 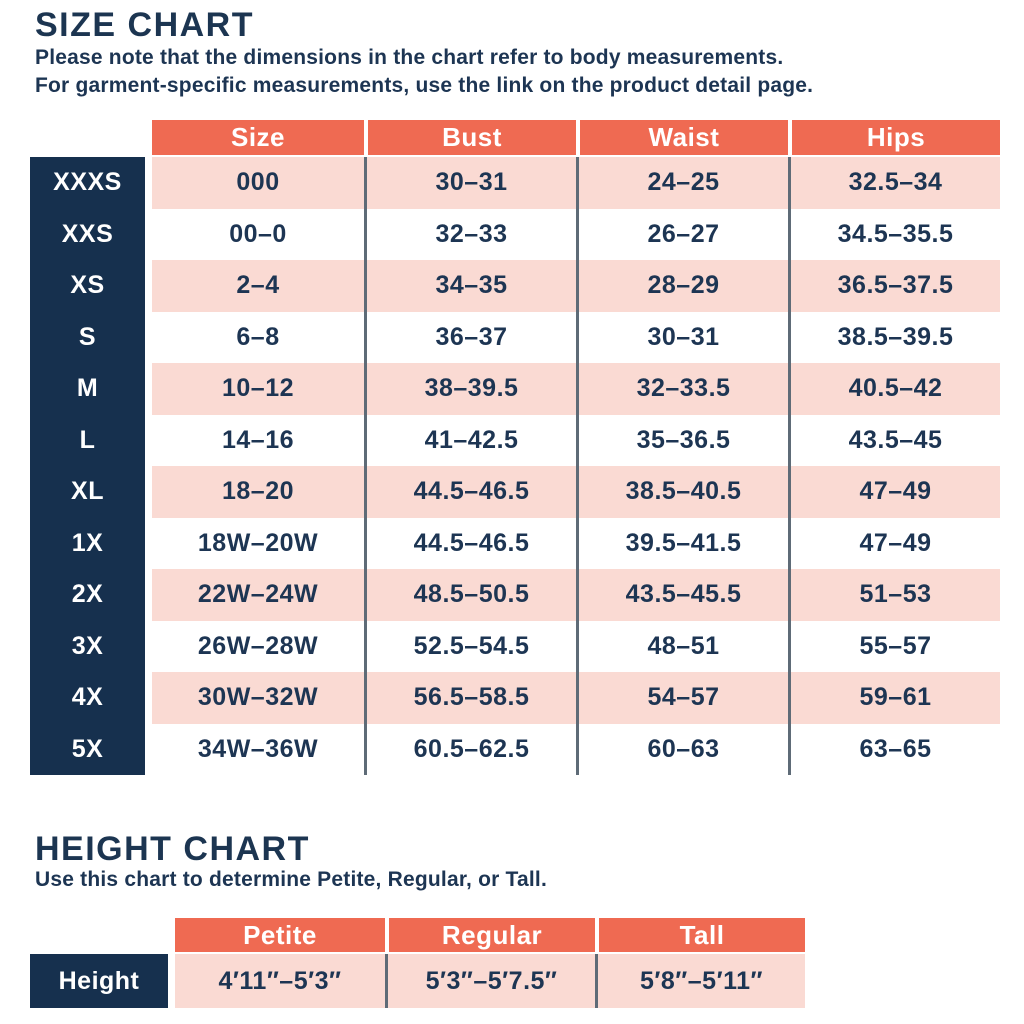 What do you see at coordinates (258, 234) in the screenshot?
I see `size-cell-xxs-size: 00–0` at bounding box center [258, 234].